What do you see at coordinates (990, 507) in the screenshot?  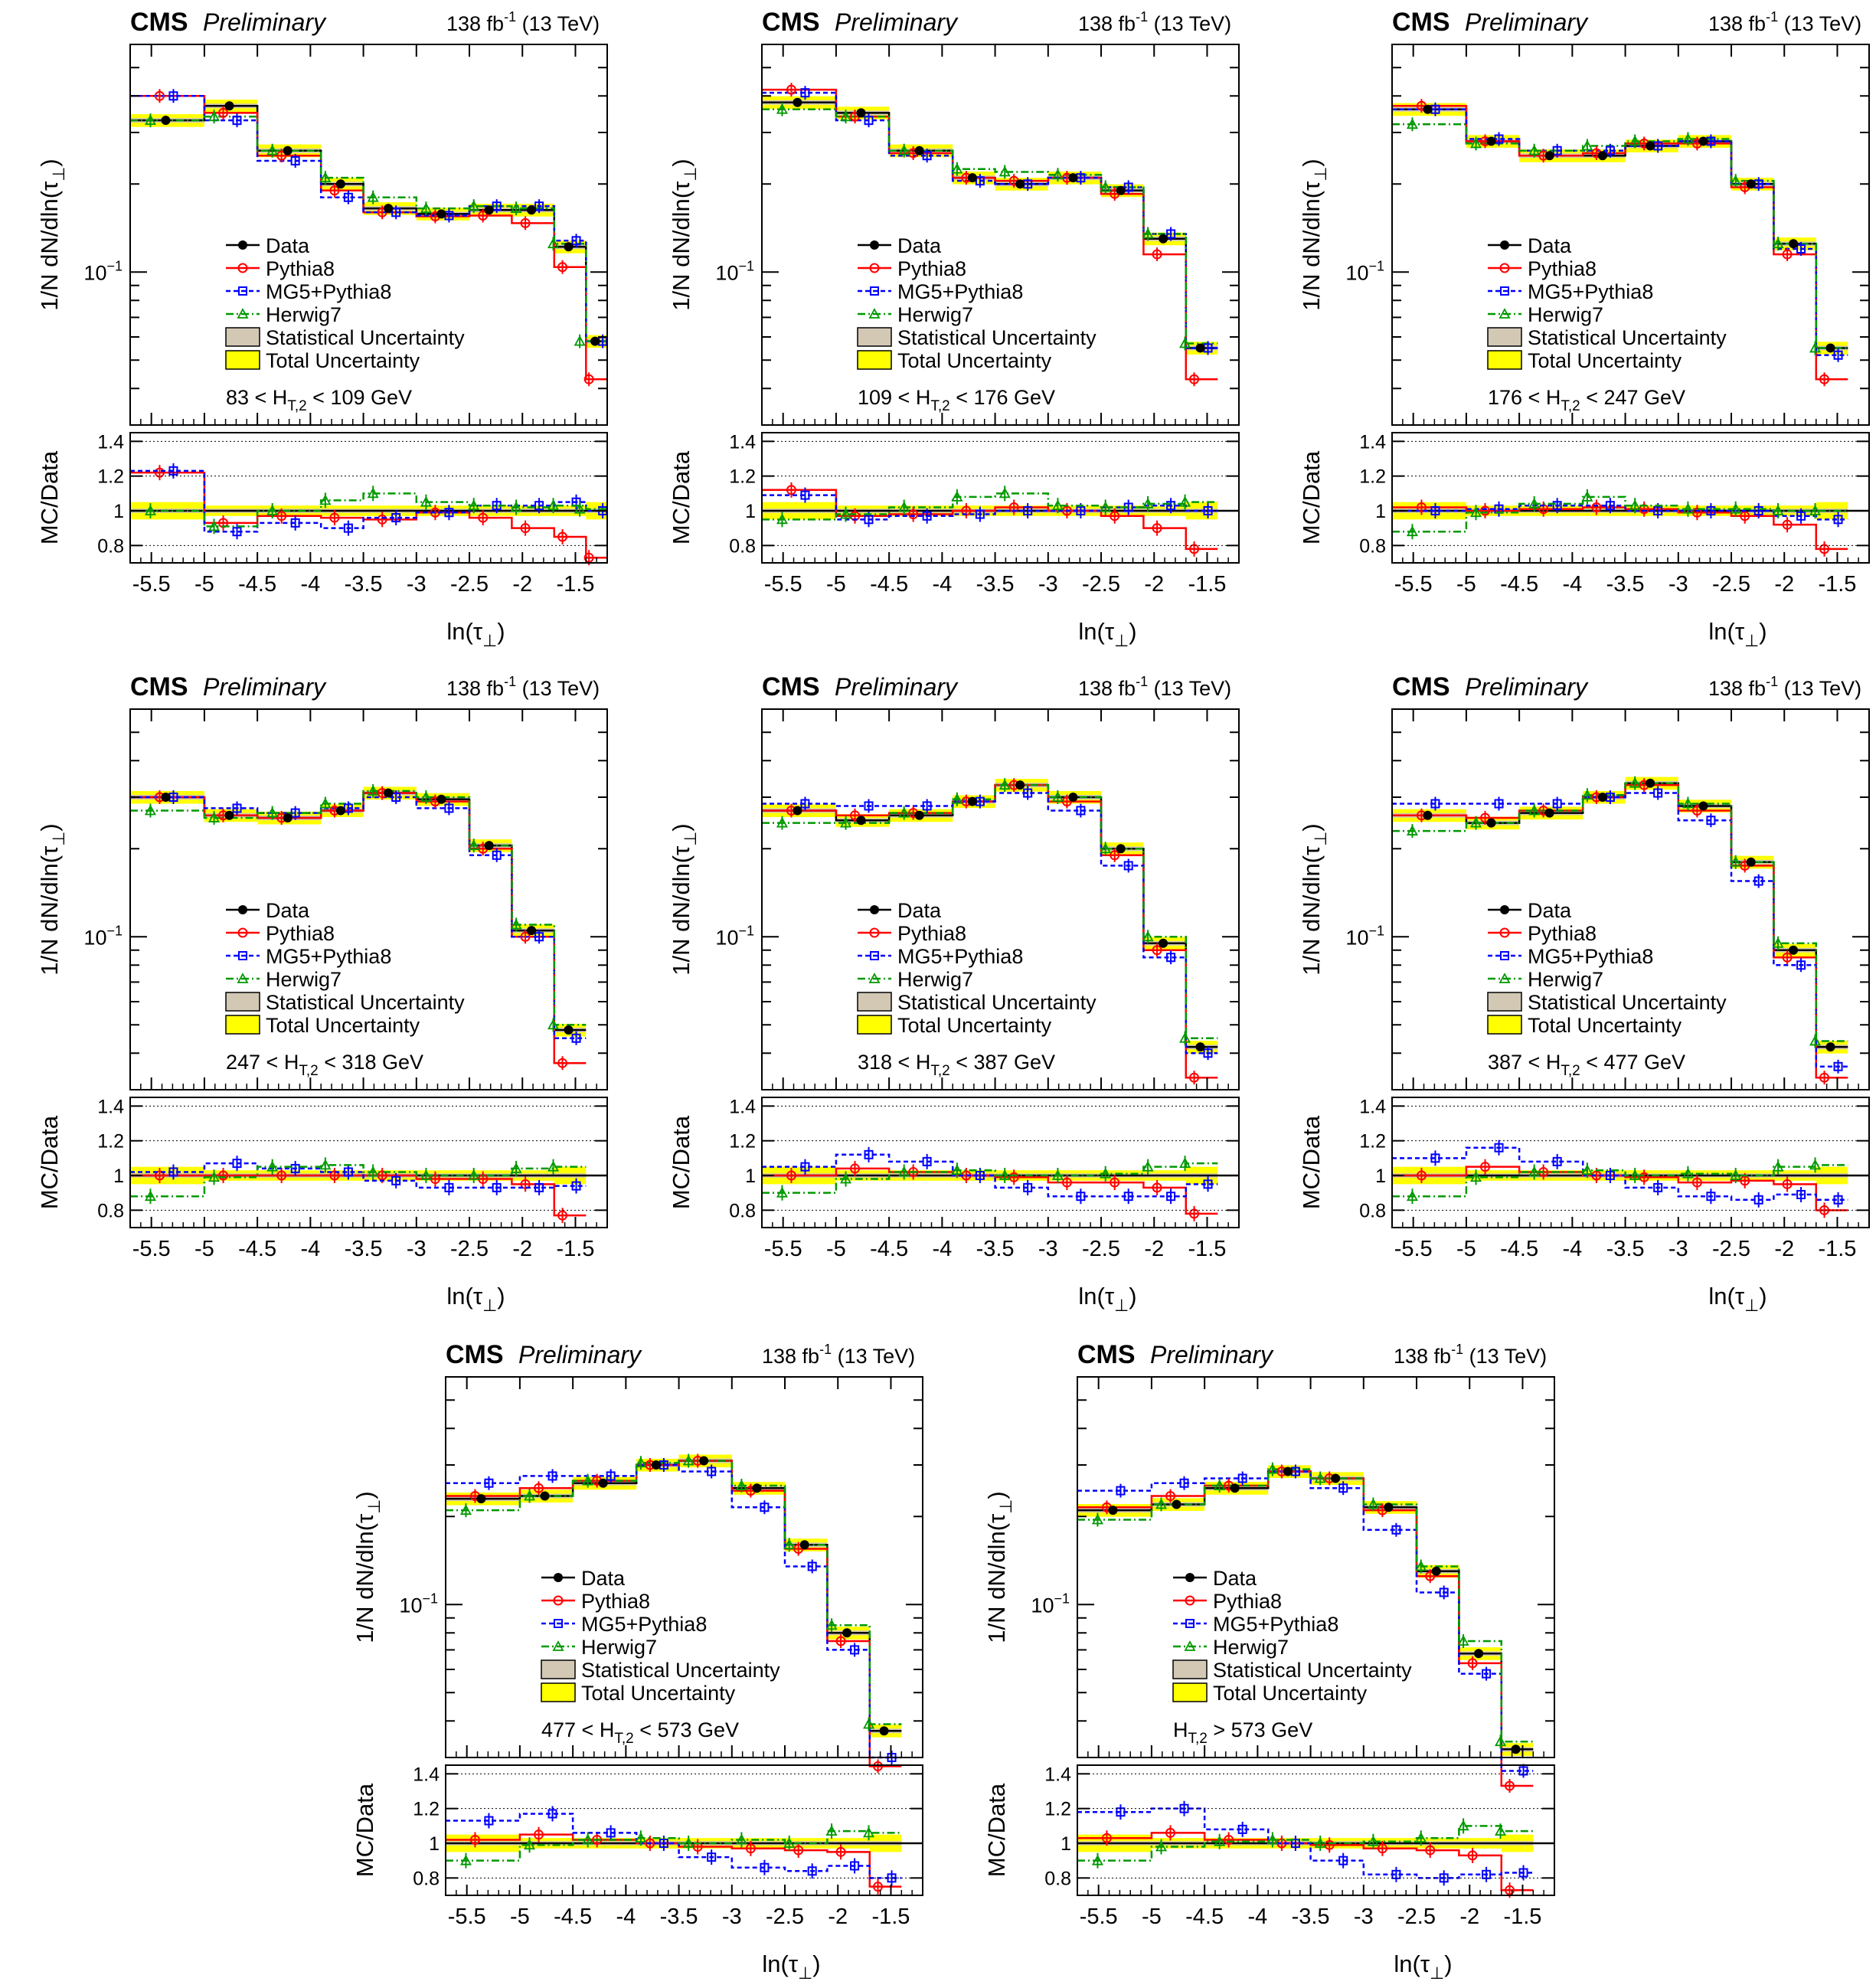 I see `ratio-step` at bounding box center [990, 507].